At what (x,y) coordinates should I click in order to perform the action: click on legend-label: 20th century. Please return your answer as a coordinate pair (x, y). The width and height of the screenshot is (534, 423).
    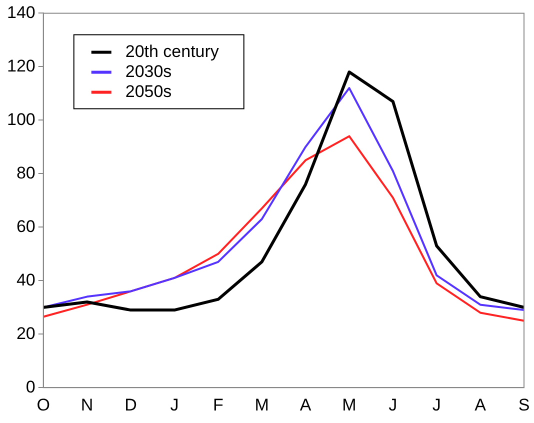
    Looking at the image, I should click on (172, 51).